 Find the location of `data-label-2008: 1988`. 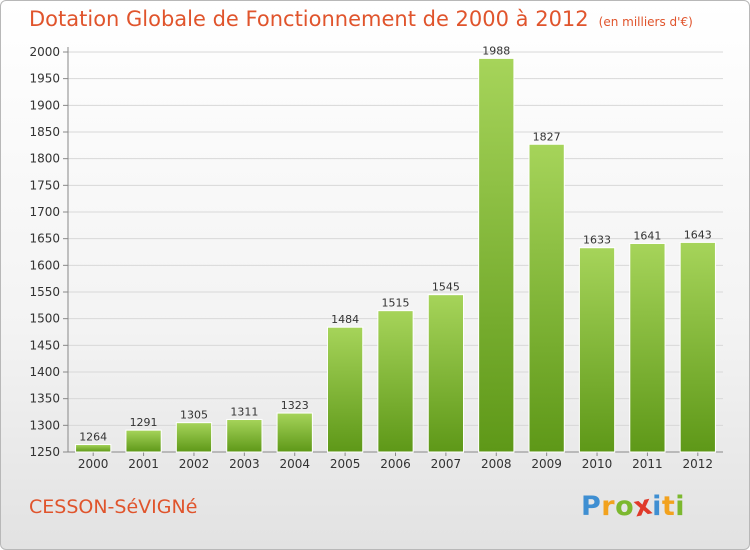

data-label-2008: 1988 is located at coordinates (496, 50).